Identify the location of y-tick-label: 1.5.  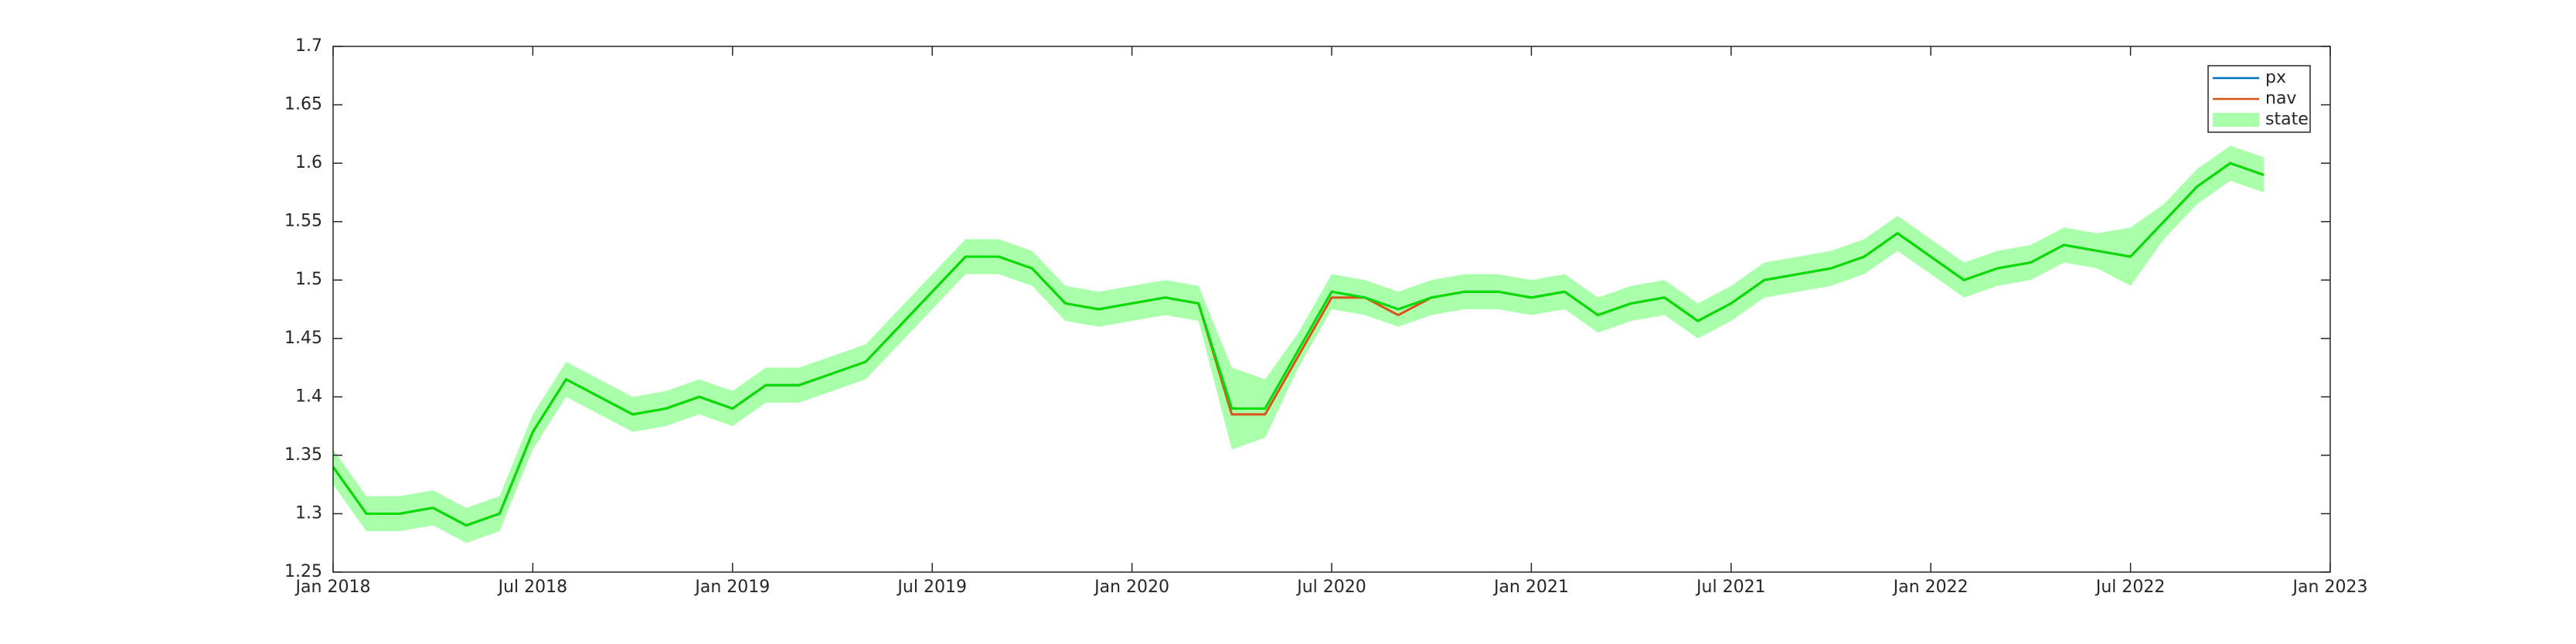
(308, 279).